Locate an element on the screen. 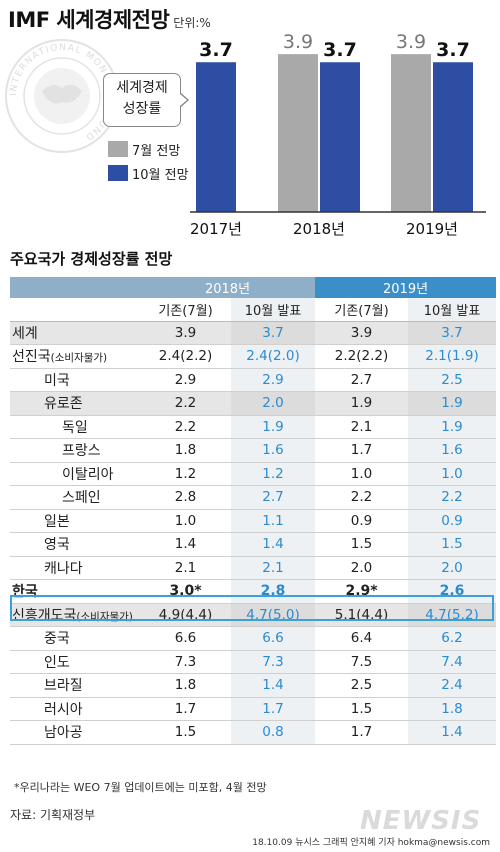  table-row: 스페인 2.8 2.7 2.2 2.2 is located at coordinates (253, 497).